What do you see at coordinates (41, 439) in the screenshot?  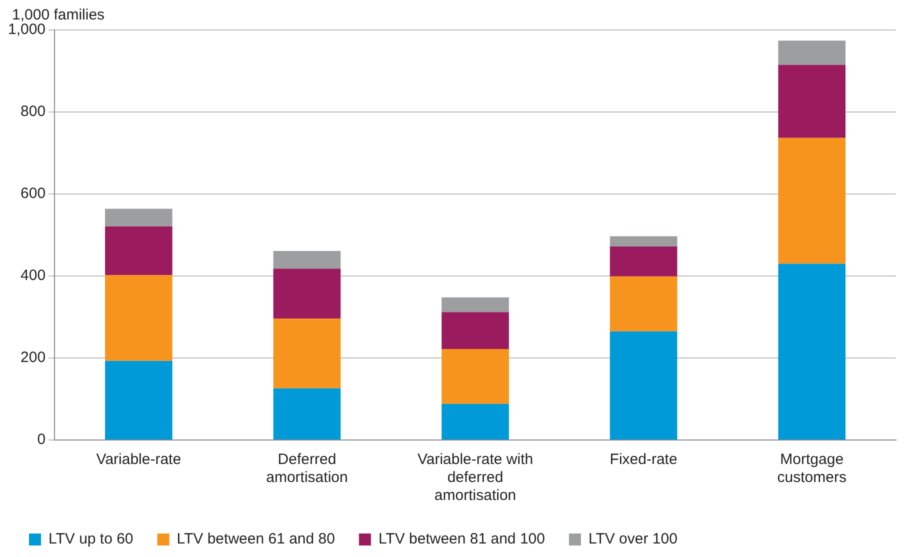 I see `y-tick-label: 0` at bounding box center [41, 439].